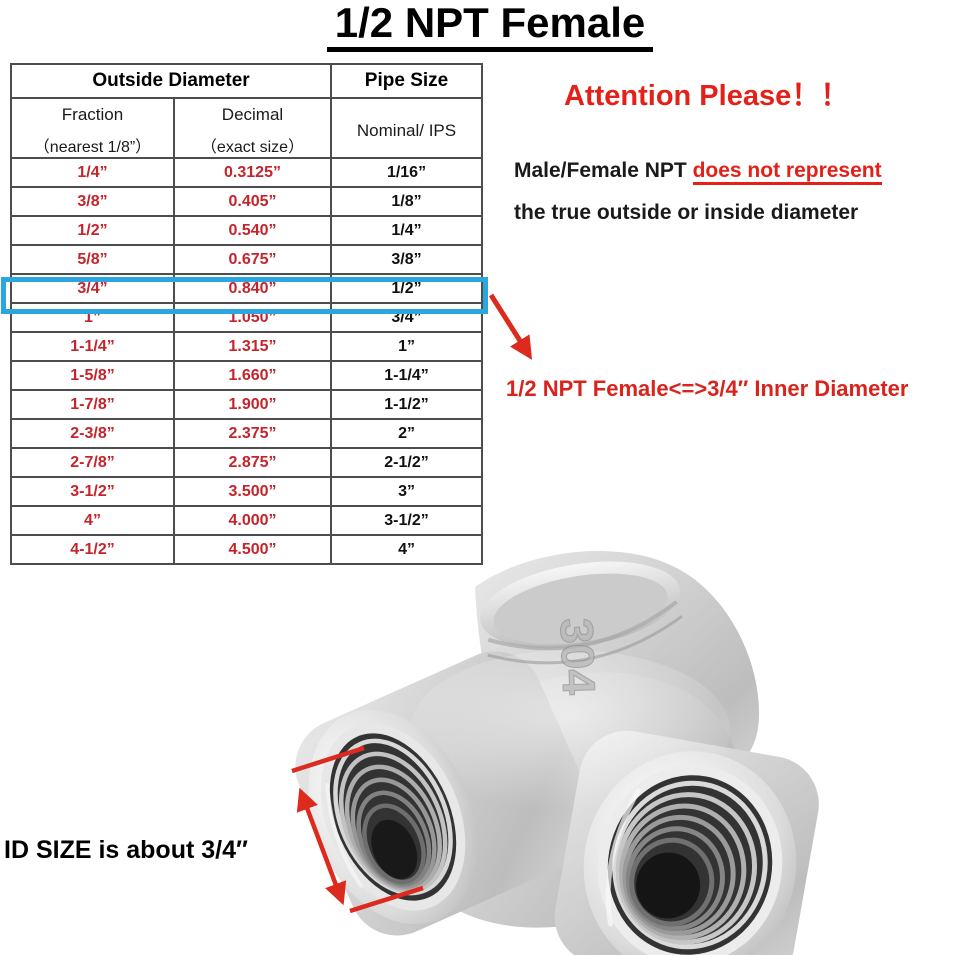 The image size is (957, 955). I want to click on table-row: 5/8” 0.675” 3/8”, so click(247, 259).